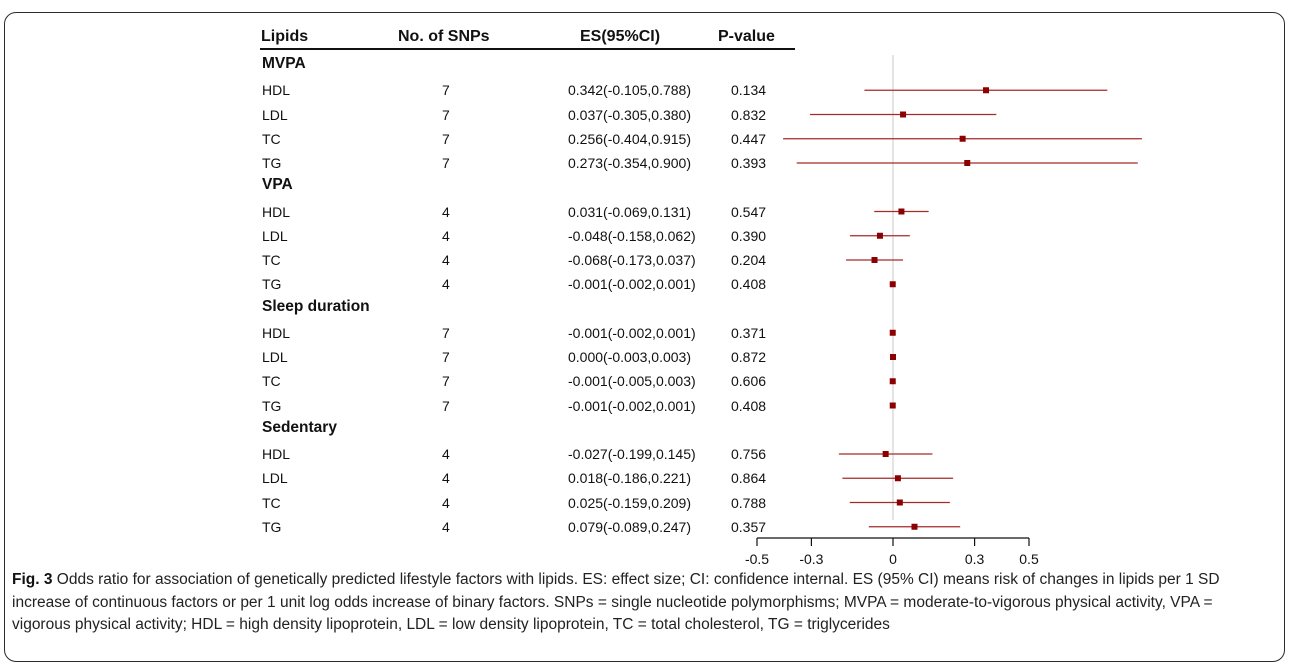 The image size is (1290, 666). What do you see at coordinates (749, 114) in the screenshot?
I see `row-pvalue: 0.832` at bounding box center [749, 114].